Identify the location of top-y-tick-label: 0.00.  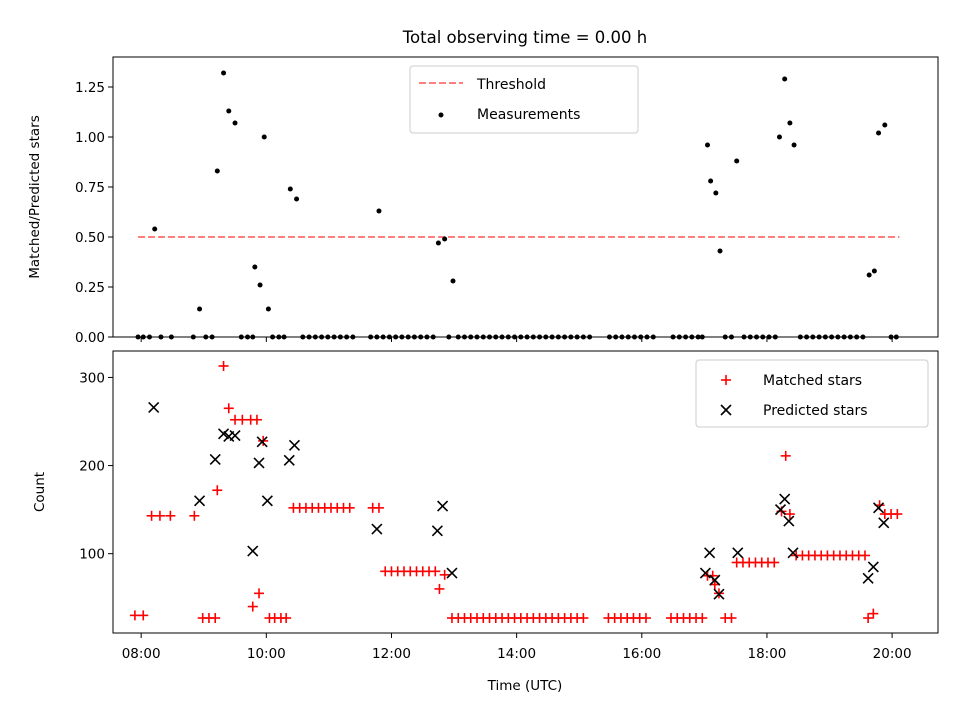
(90, 338).